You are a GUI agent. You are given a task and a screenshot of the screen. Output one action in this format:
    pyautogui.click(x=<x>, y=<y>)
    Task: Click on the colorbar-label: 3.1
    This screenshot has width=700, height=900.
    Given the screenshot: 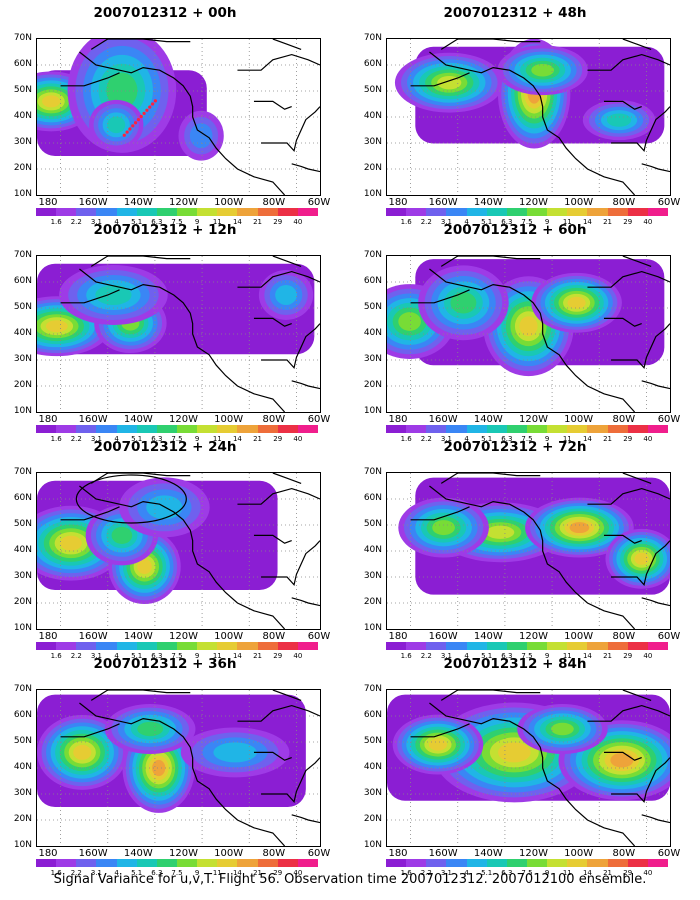 What is the action you would take?
    pyautogui.click(x=446, y=656)
    